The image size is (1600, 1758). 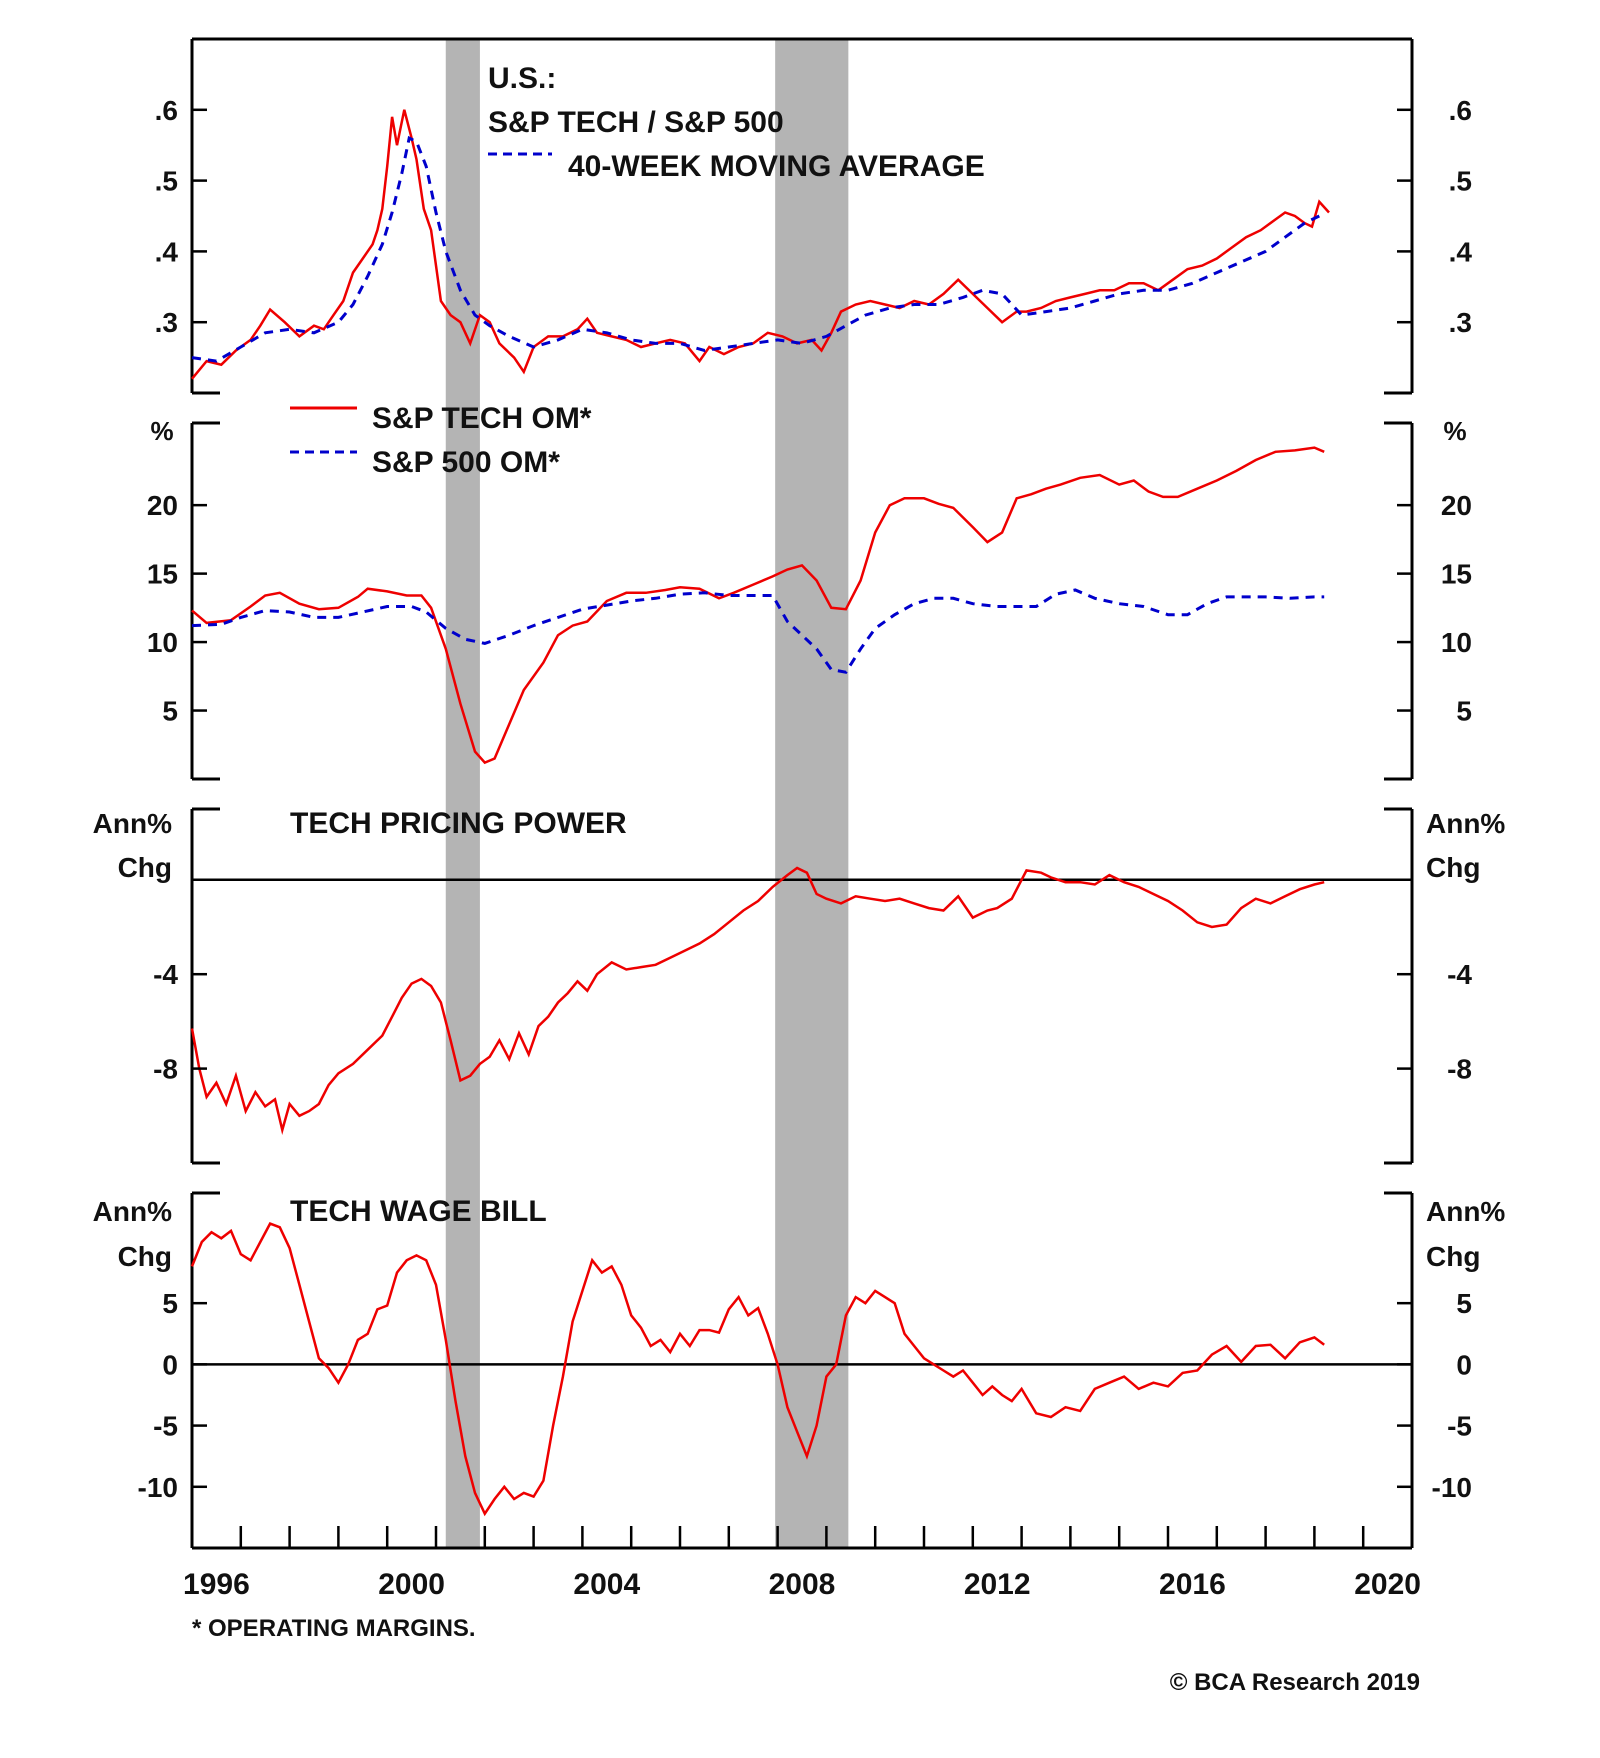 What do you see at coordinates (1460, 110) in the screenshot?
I see `ytick-label-right: .6` at bounding box center [1460, 110].